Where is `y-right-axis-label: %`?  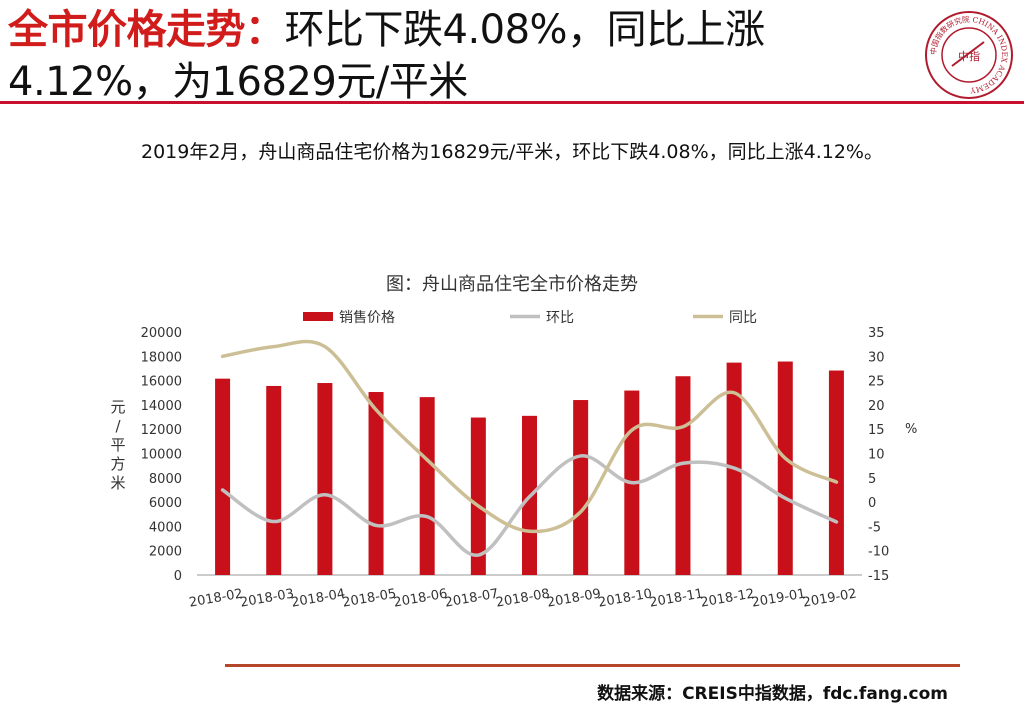
y-right-axis-label: % is located at coordinates (911, 429).